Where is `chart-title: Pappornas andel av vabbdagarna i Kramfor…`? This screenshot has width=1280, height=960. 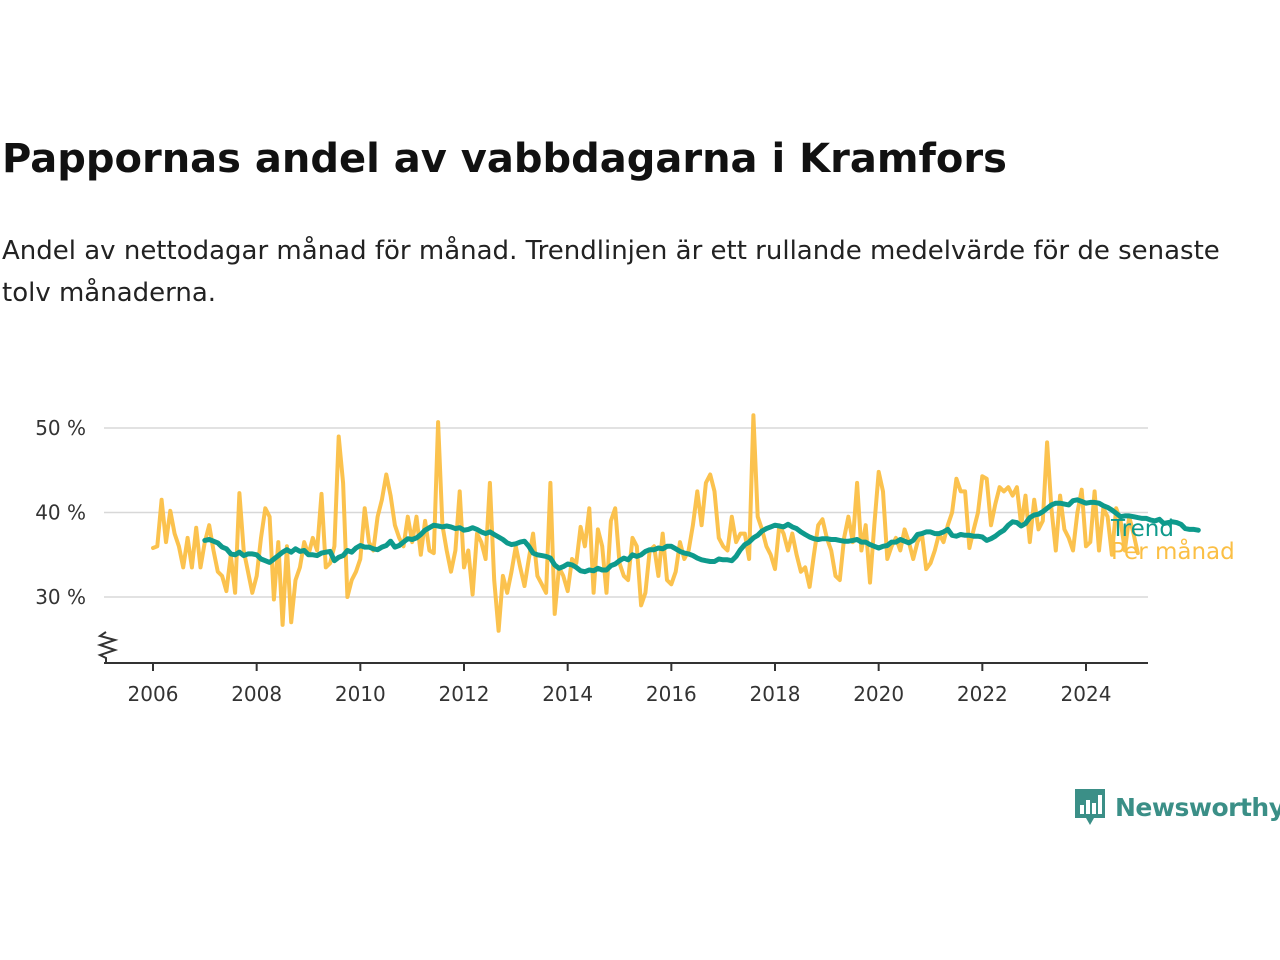 chart-title: Pappornas andel av vabbdagarna i Kramfor… is located at coordinates (504, 159).